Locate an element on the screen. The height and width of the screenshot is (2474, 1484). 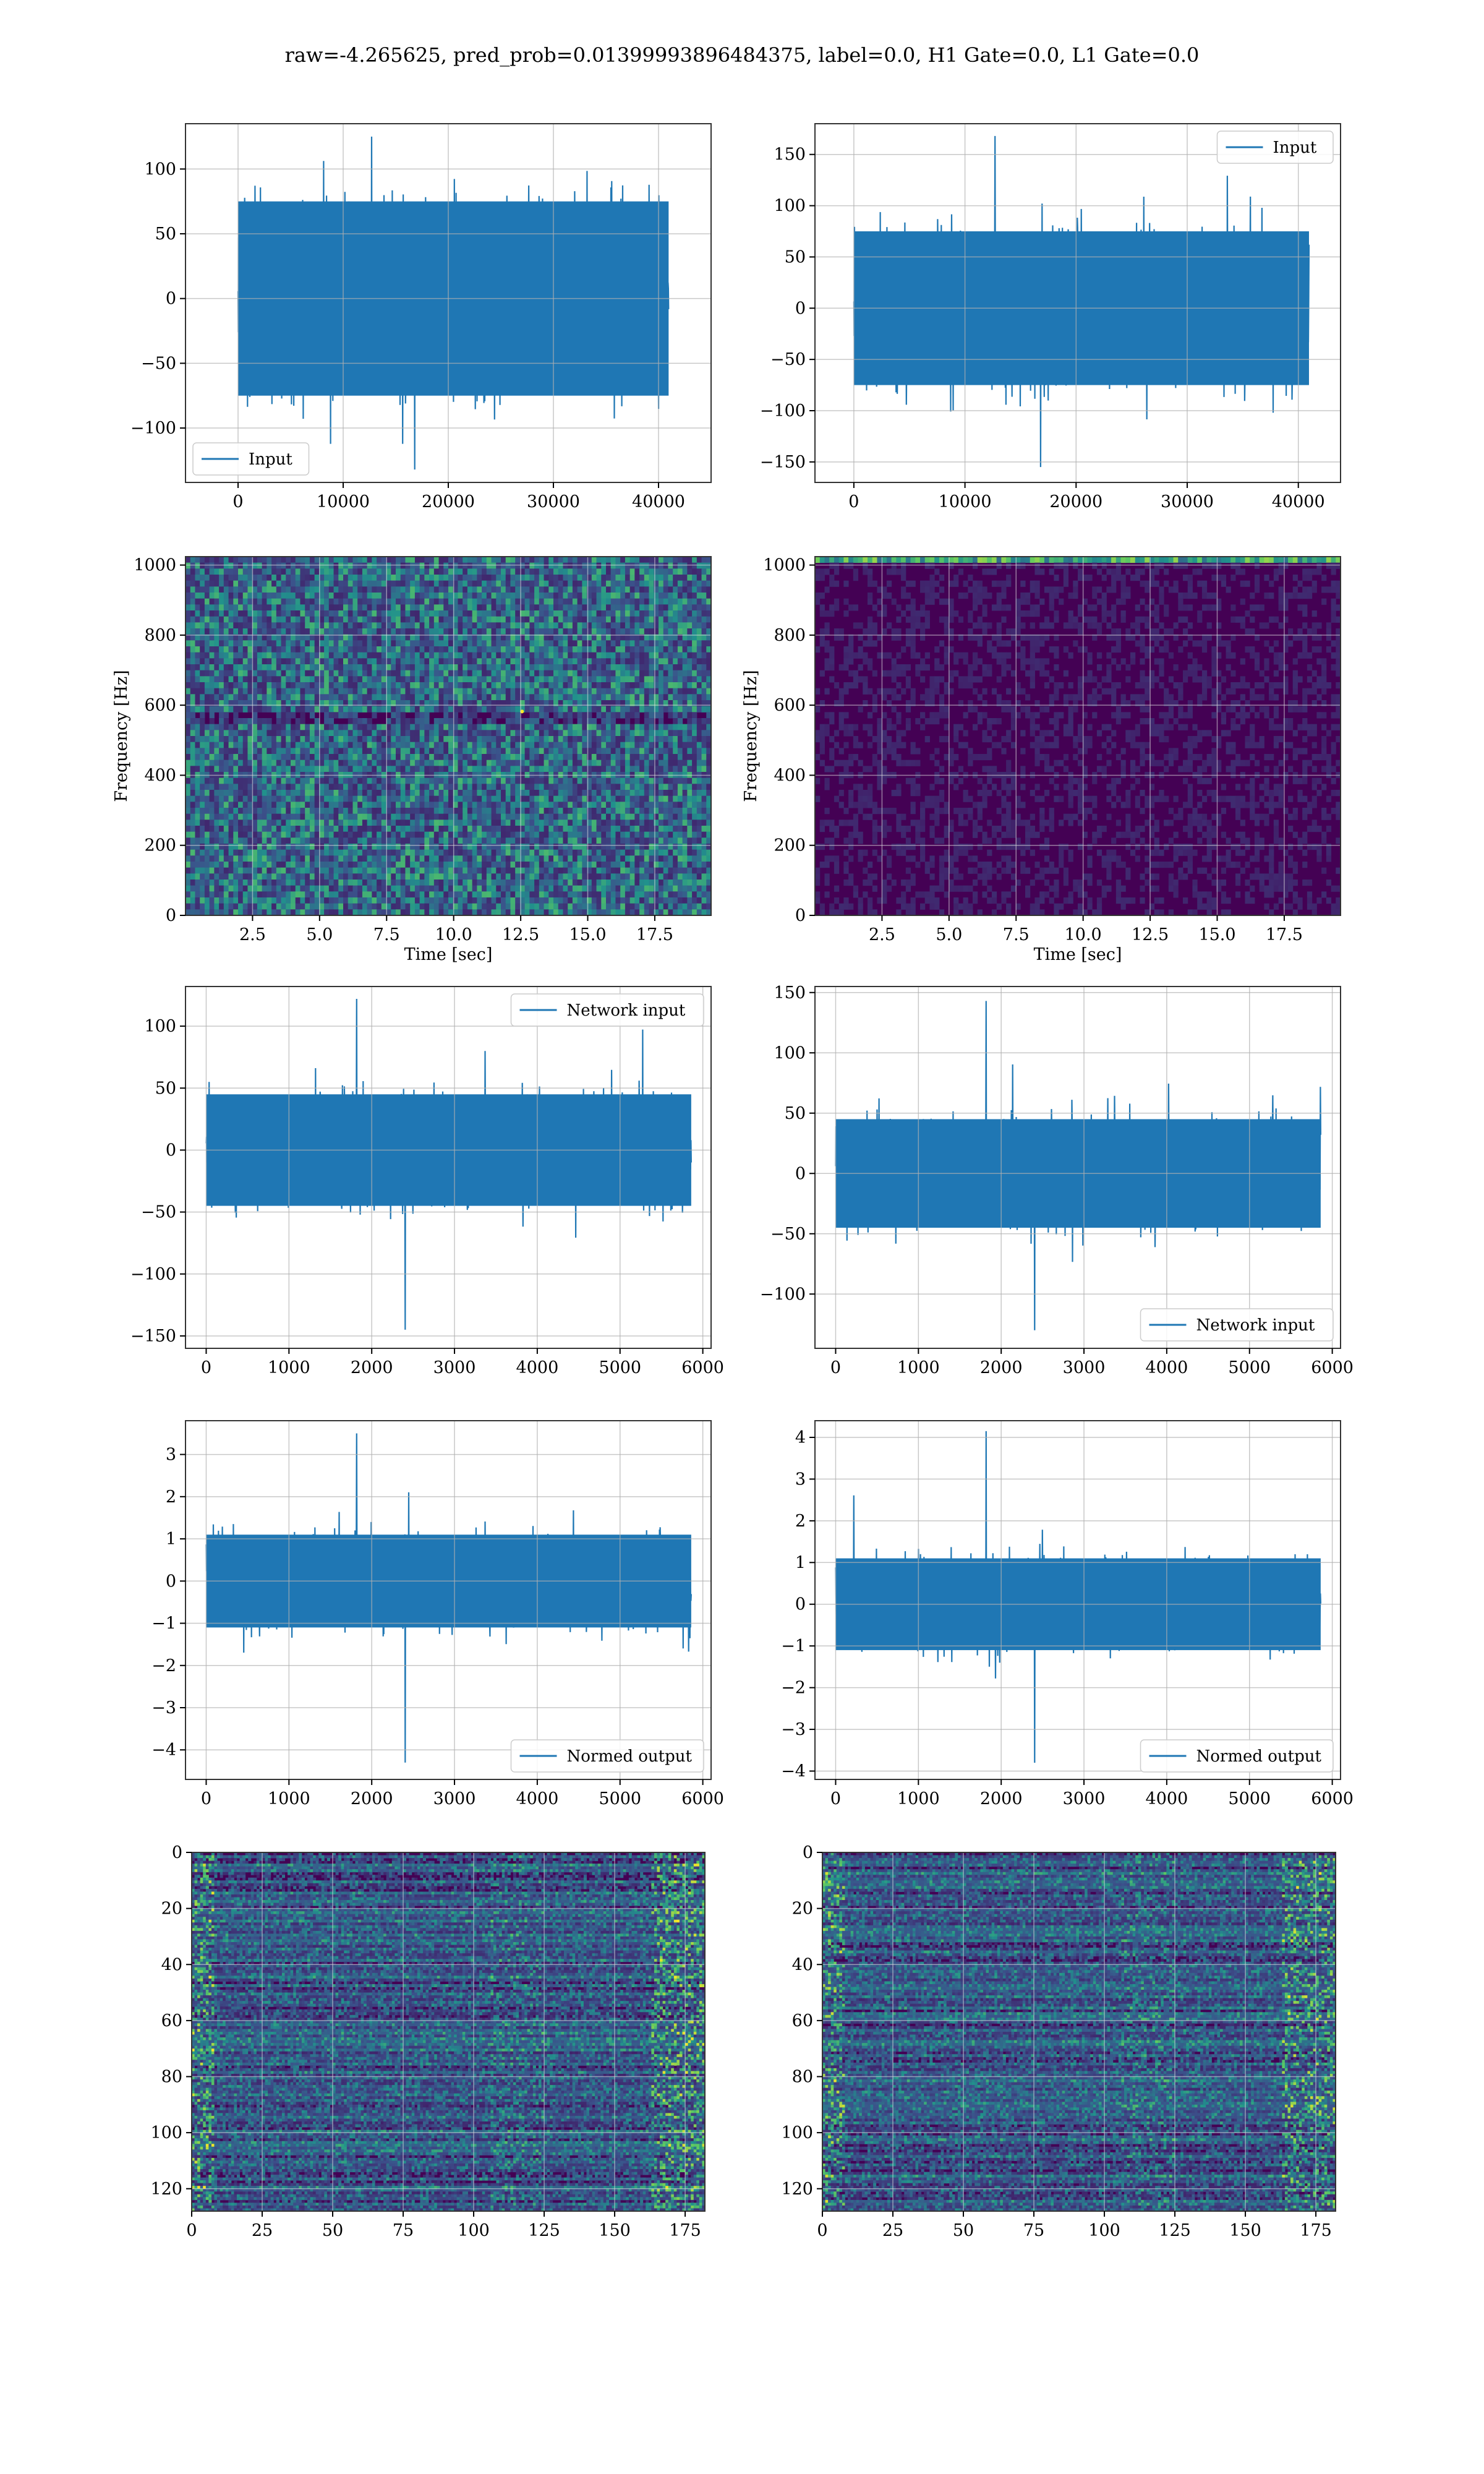
y-tick-label: 120 is located at coordinates (797, 2190).